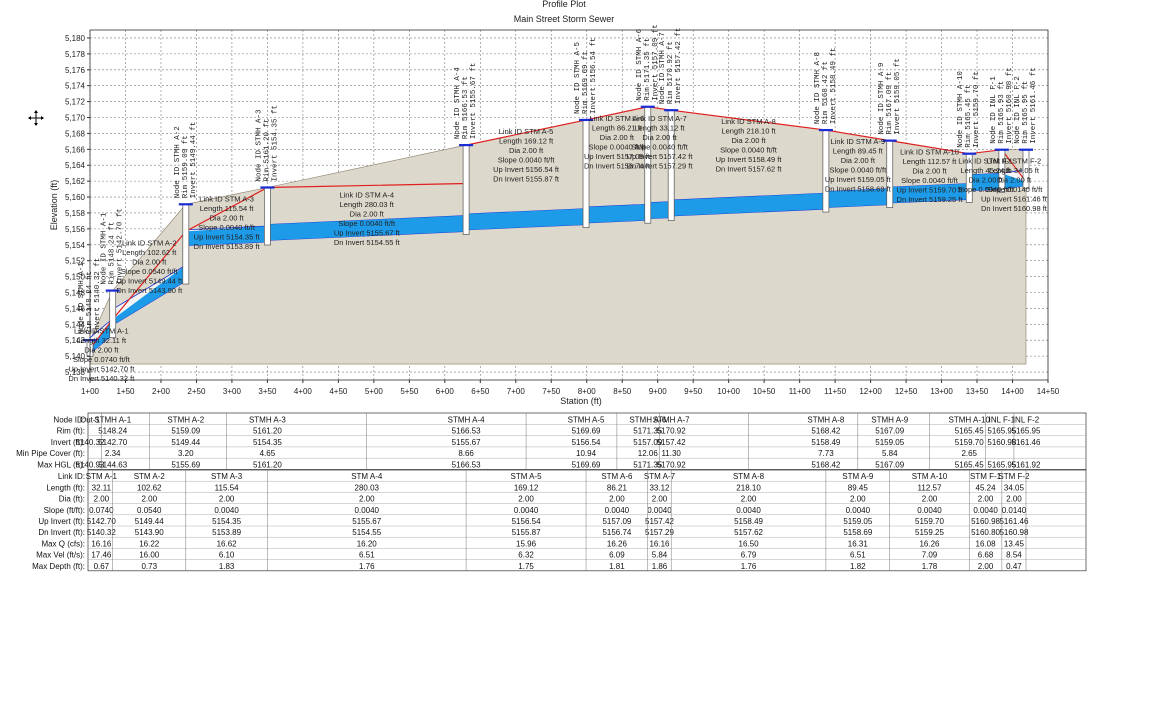 This screenshot has width=1152, height=720. Describe the element at coordinates (69, 419) in the screenshot. I see `row-label: Node ID:` at that location.